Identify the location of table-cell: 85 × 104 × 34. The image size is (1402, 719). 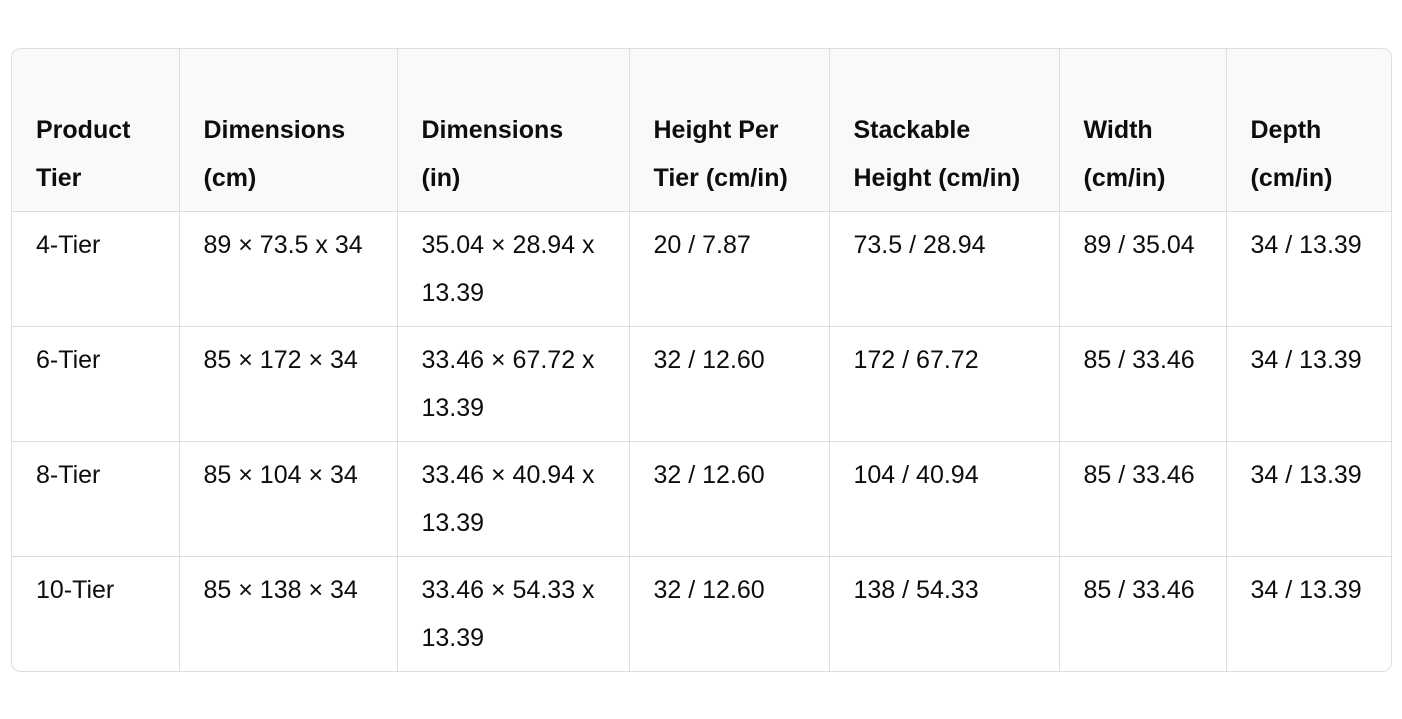
(287, 499).